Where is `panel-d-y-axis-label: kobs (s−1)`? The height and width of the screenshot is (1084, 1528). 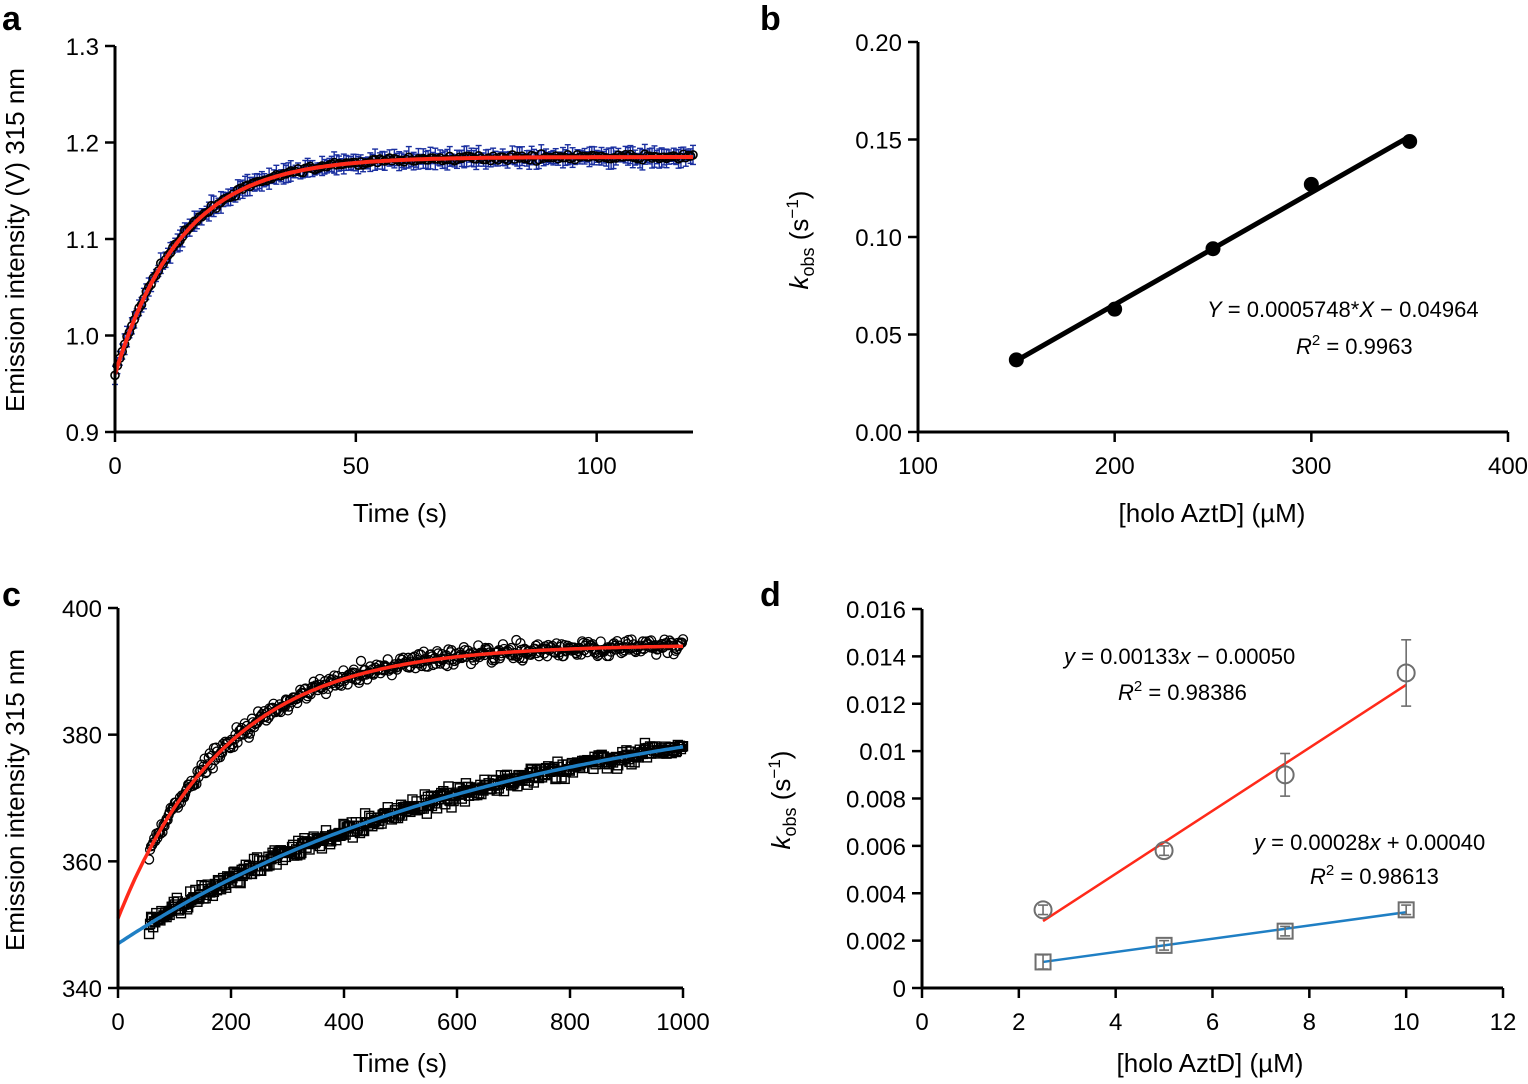 panel-d-y-axis-label: kobs (s−1) is located at coordinates (782, 800).